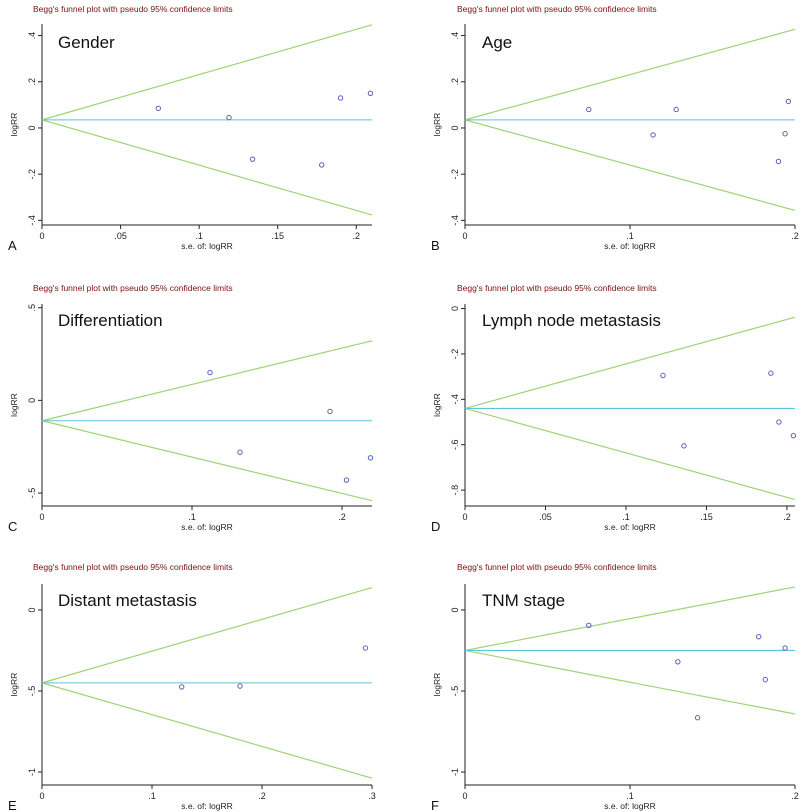 This screenshot has height=811, width=800. Describe the element at coordinates (32, 691) in the screenshot. I see `y-tick-label: -.5` at that location.